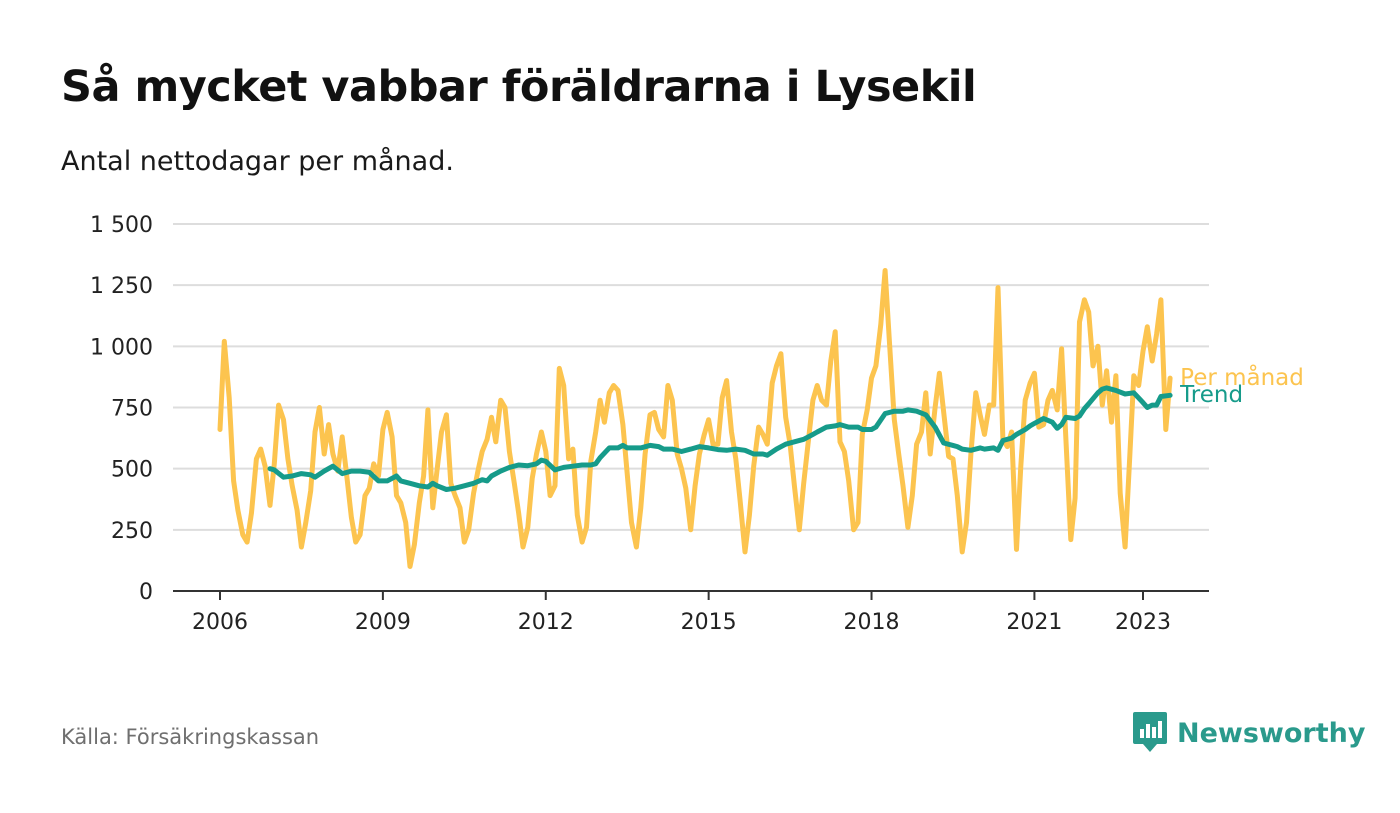  Describe the element at coordinates (1271, 733) in the screenshot. I see `brand-name: Newsworthy` at that location.